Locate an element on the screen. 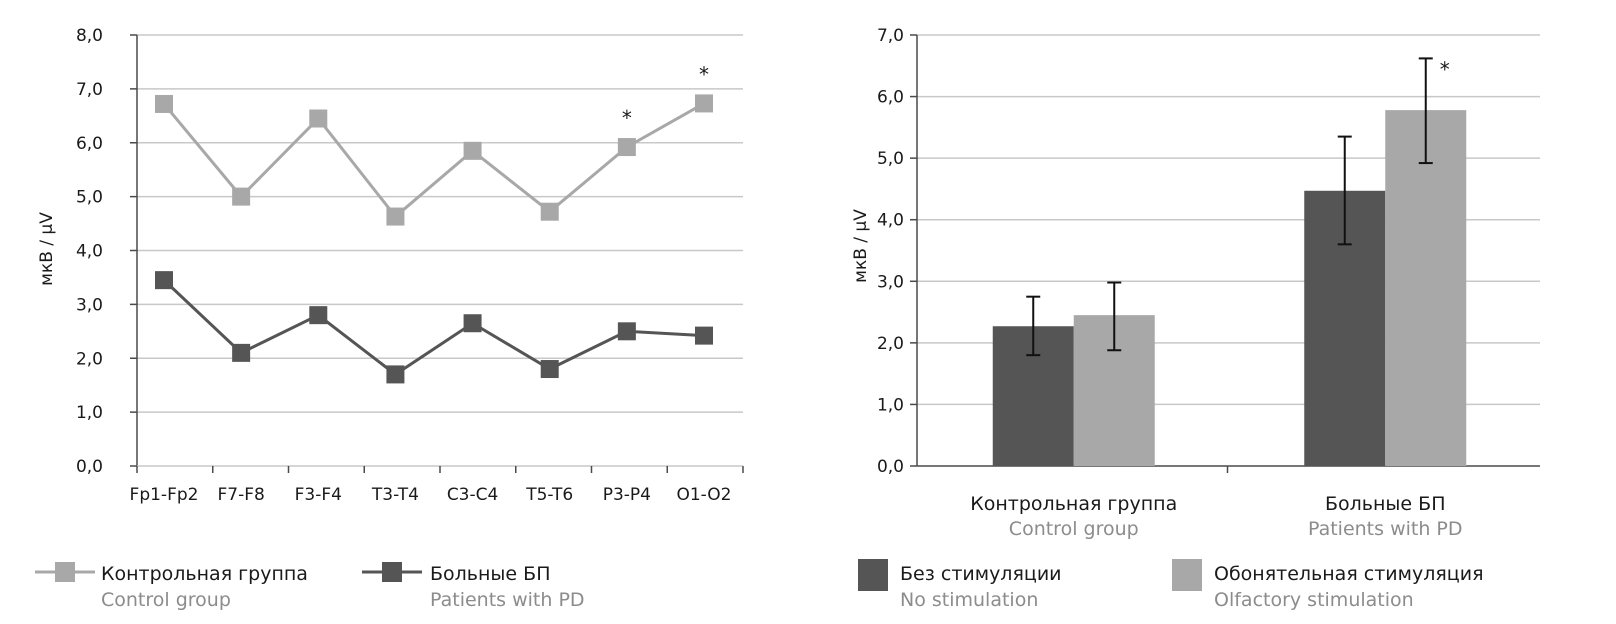  legend-no-stimulation-label-en: No stimulation is located at coordinates (969, 600).